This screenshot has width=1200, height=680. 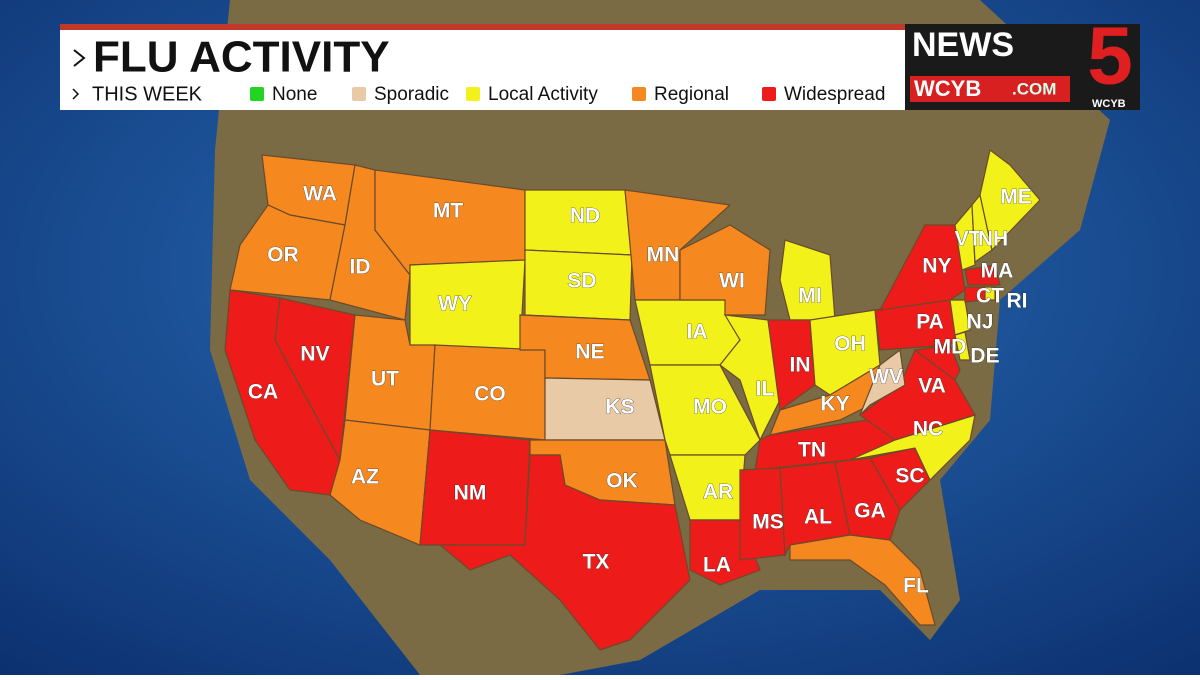 I want to click on state-label: AL, so click(x=818, y=517).